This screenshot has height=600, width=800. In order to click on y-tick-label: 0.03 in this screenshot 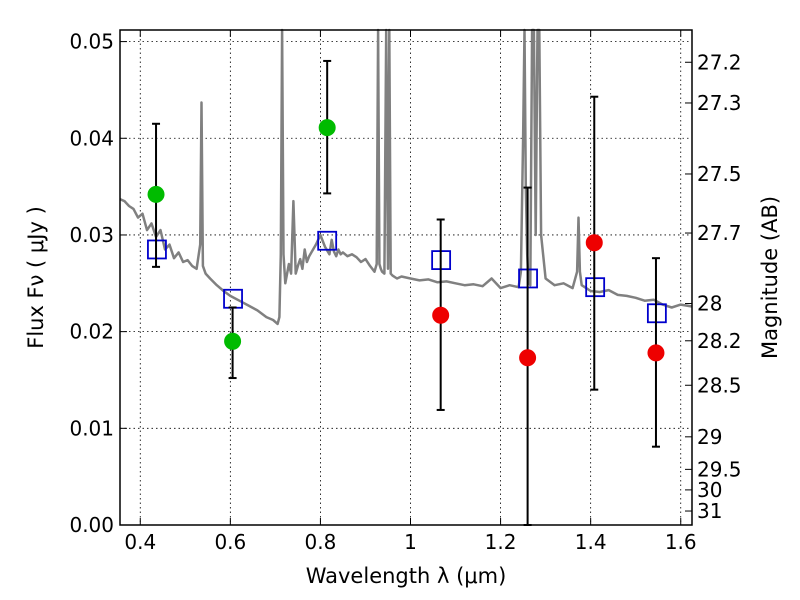, I will do `click(91, 235)`.